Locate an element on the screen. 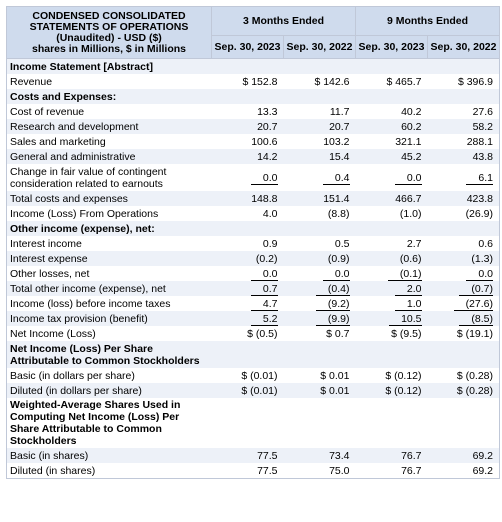 Image resolution: width=502 pixels, height=522 pixels. value-cell: 103.2 is located at coordinates (319, 141).